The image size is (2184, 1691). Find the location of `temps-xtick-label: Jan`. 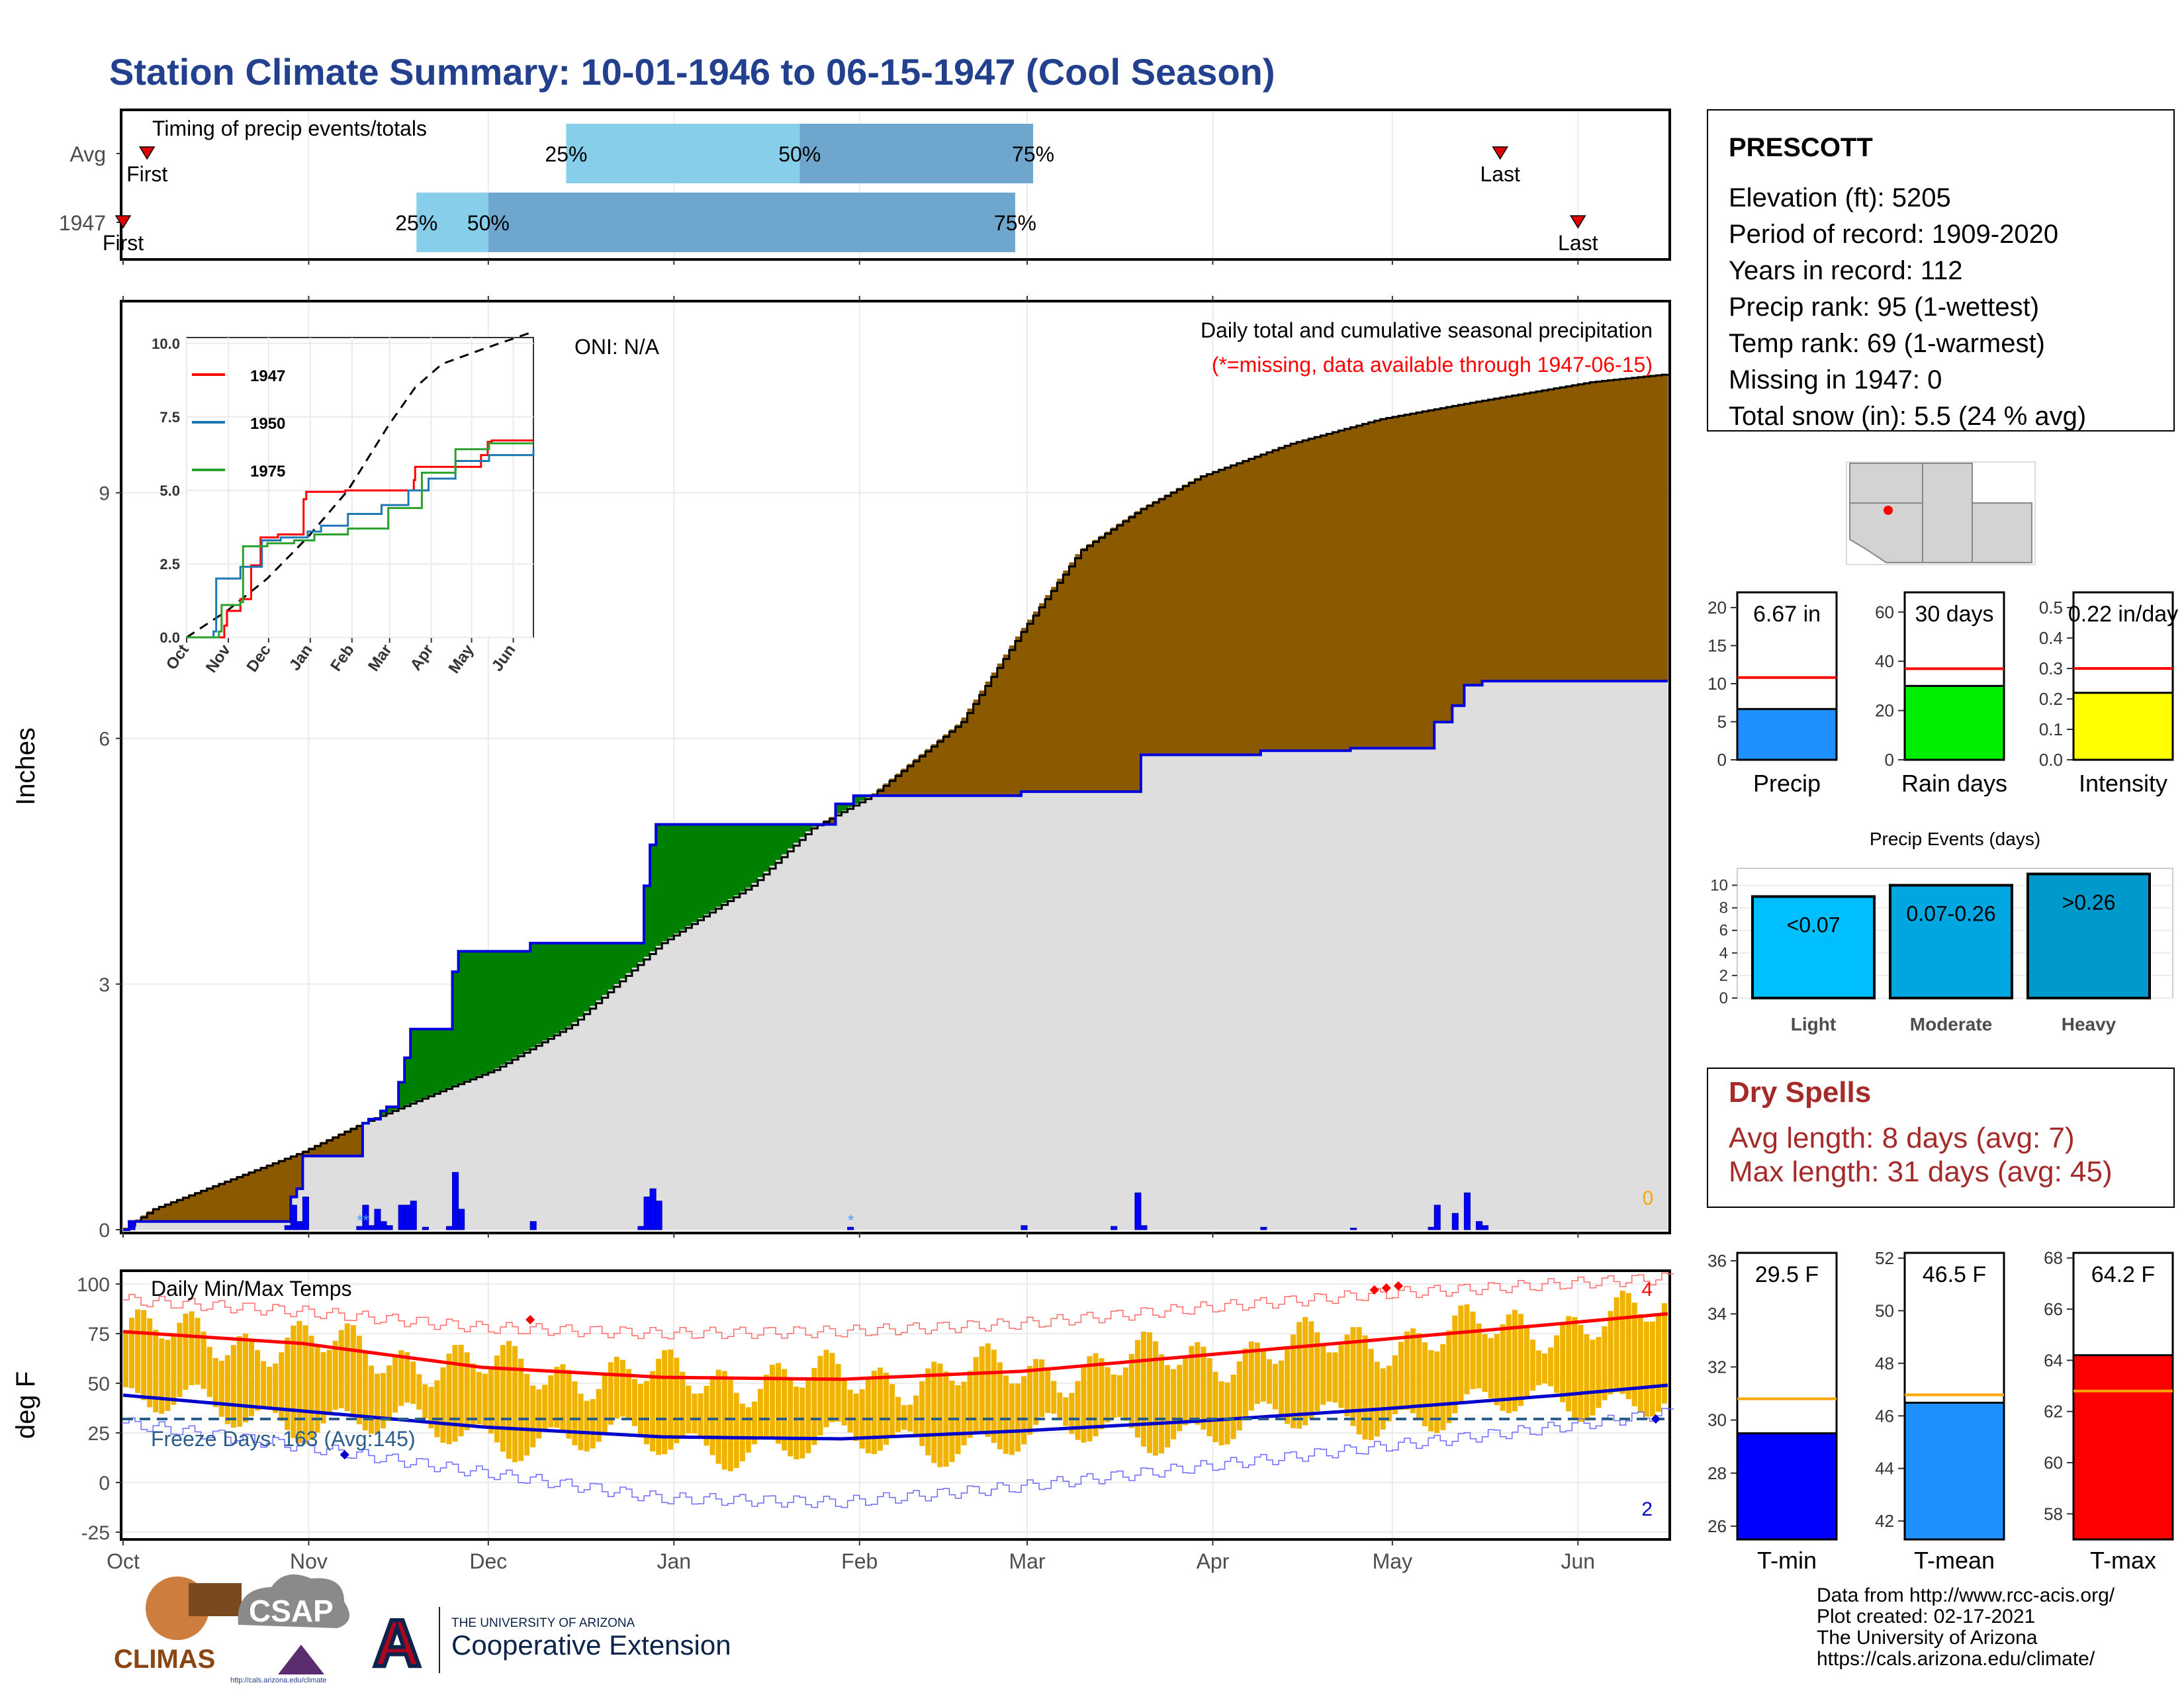

temps-xtick-label: Jan is located at coordinates (674, 1561).